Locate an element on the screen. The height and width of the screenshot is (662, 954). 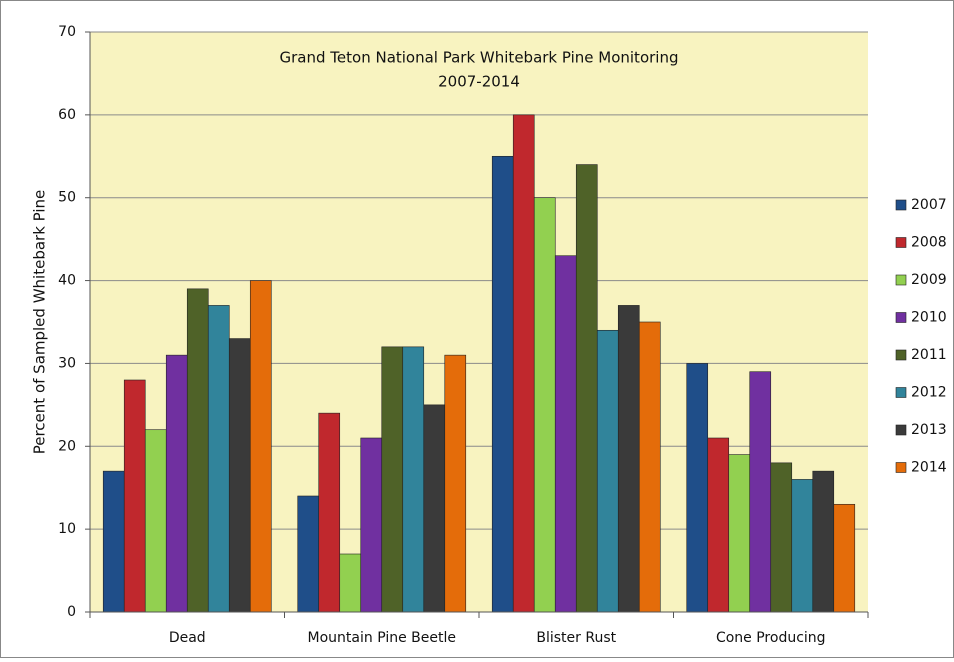
legend-label: 2007 is located at coordinates (929, 205).